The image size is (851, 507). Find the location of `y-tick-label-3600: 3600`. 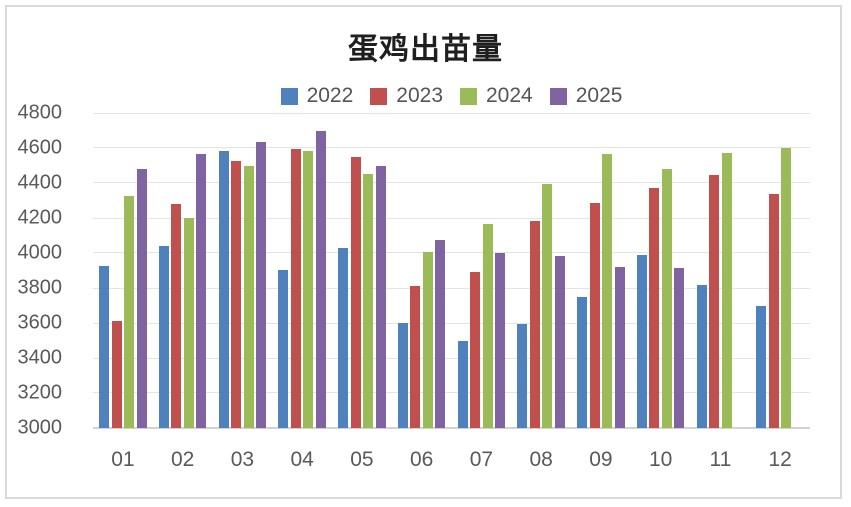

y-tick-label-3600: 3600 is located at coordinates (40, 322).